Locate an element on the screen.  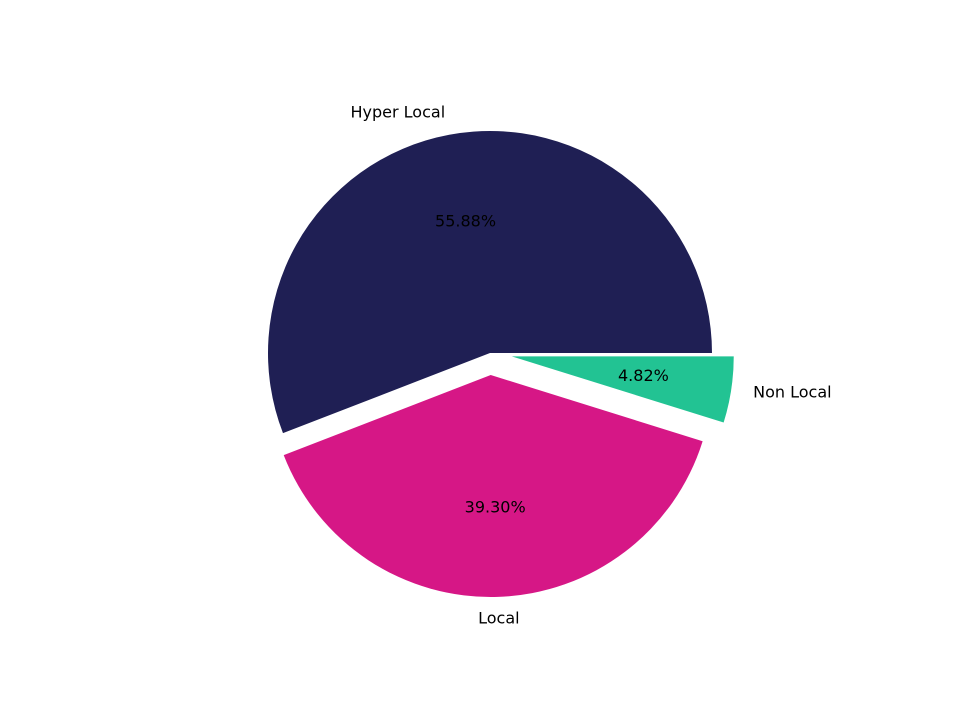
pie-value-label-hyper-local: 55.88% is located at coordinates (465, 221).